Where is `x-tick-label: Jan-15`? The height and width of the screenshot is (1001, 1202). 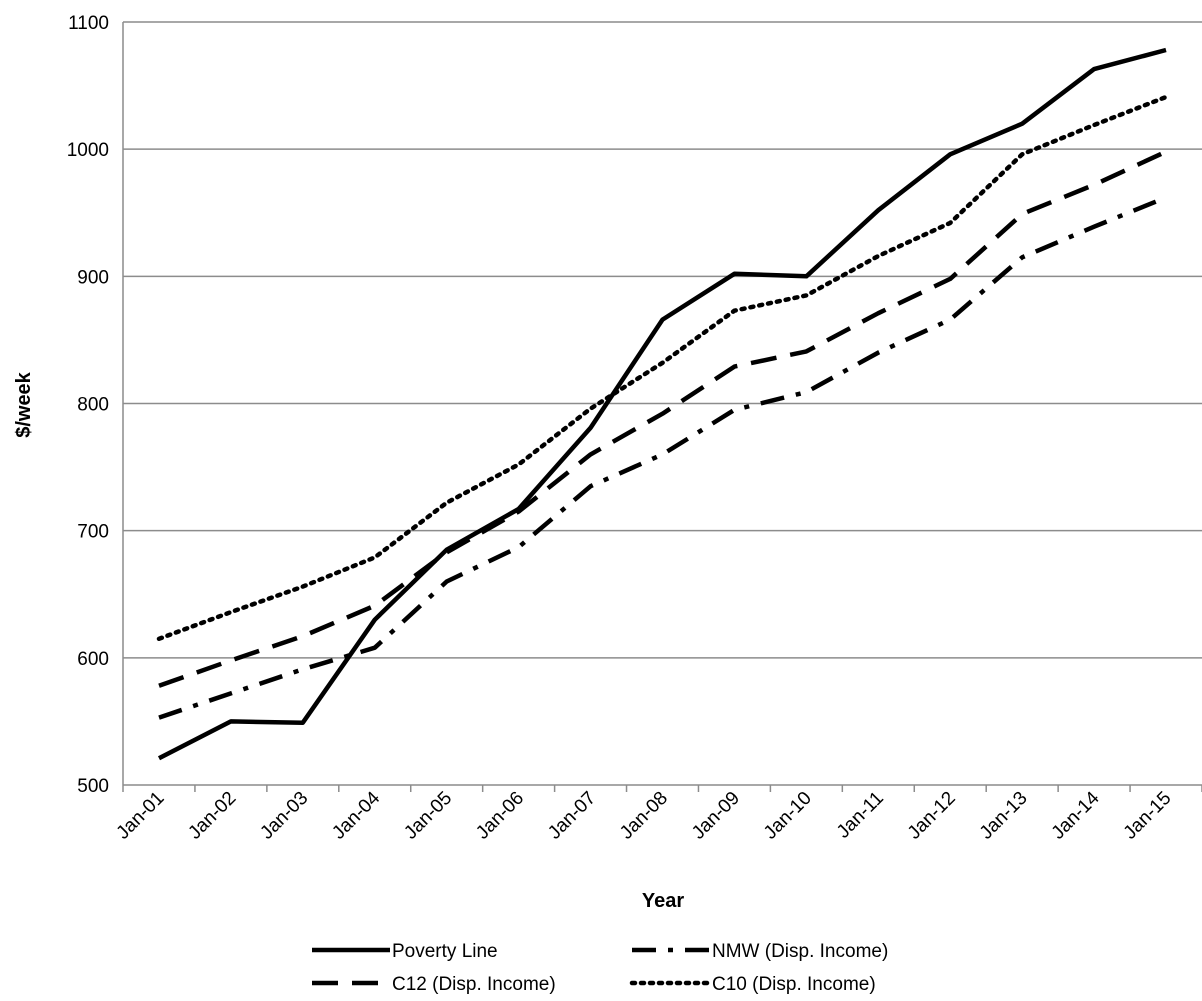
x-tick-label: Jan-15 is located at coordinates (1148, 816).